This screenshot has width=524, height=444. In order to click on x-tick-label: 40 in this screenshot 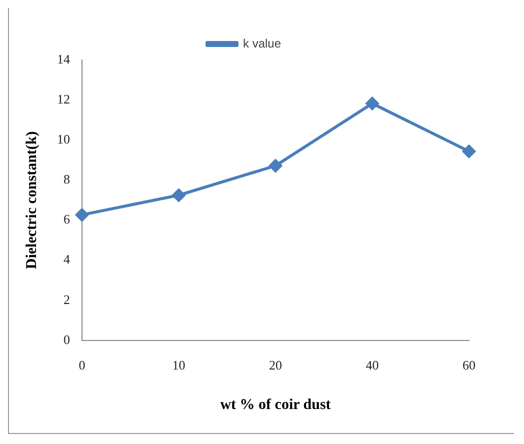, I will do `click(372, 365)`.